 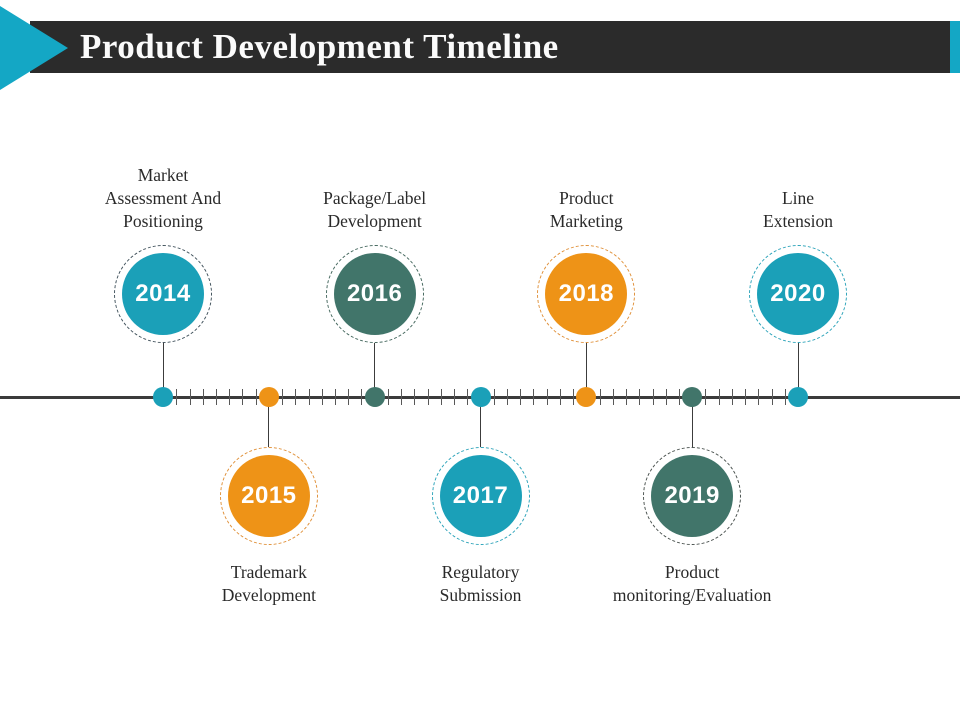 I want to click on label-line: Market, so click(x=163, y=175).